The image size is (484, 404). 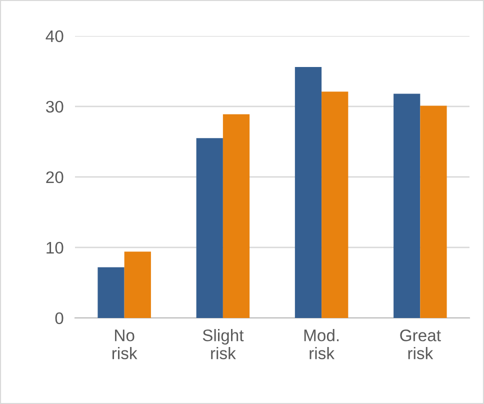 What do you see at coordinates (321, 344) in the screenshot?
I see `x-tick-label: Mod. risk` at bounding box center [321, 344].